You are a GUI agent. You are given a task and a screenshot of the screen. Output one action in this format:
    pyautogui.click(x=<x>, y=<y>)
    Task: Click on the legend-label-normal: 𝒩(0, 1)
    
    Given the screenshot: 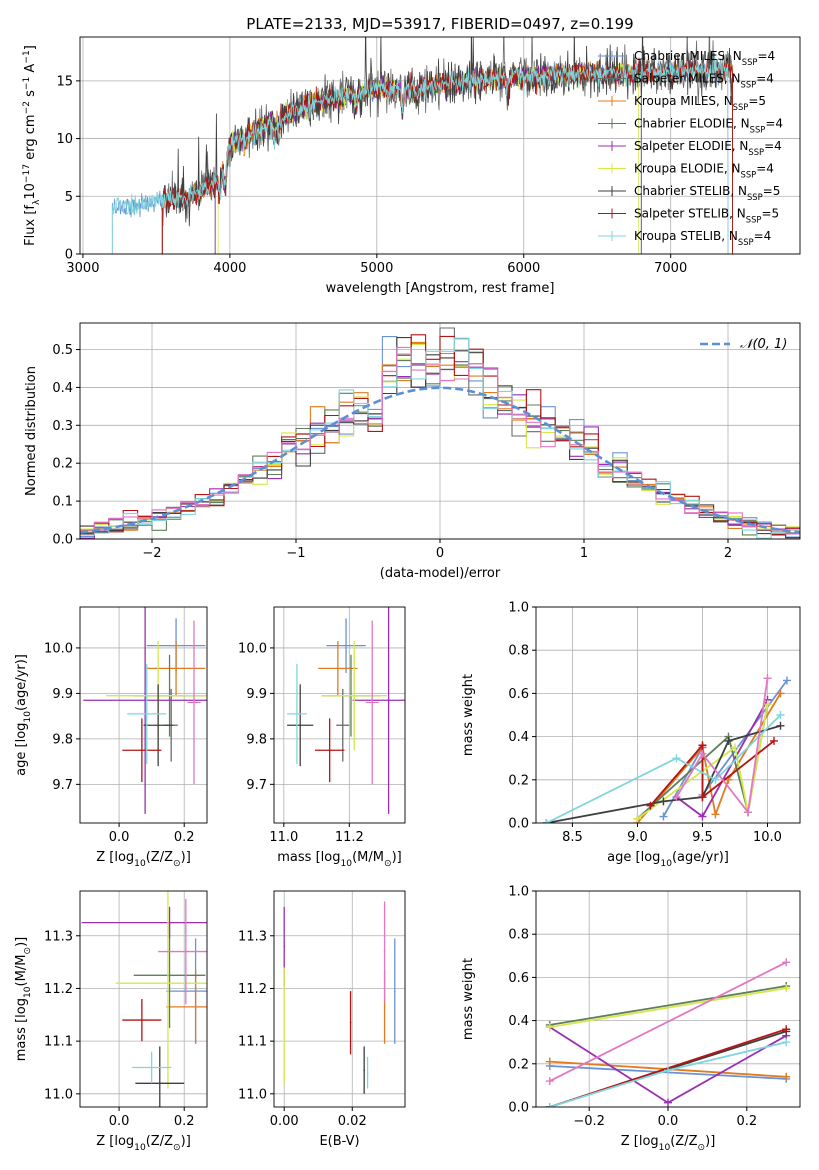 What is the action you would take?
    pyautogui.click(x=763, y=344)
    